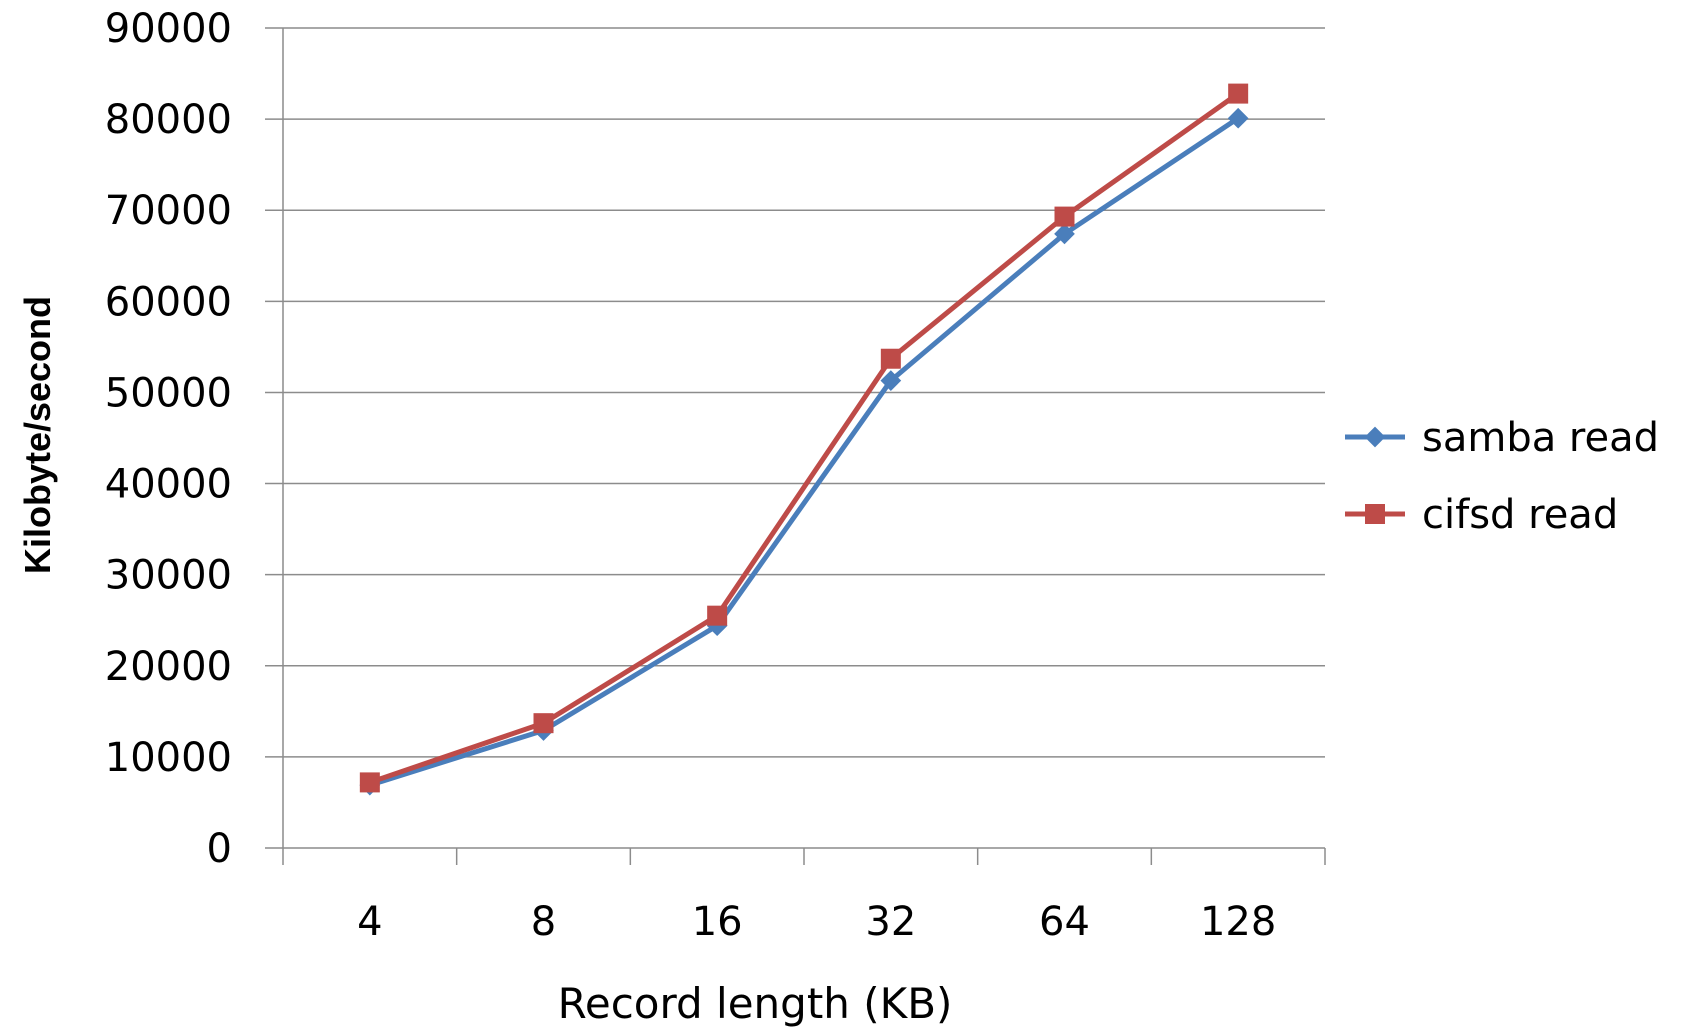 The height and width of the screenshot is (1031, 1692). Describe the element at coordinates (717, 922) in the screenshot. I see `x-tick-label: 16` at that location.